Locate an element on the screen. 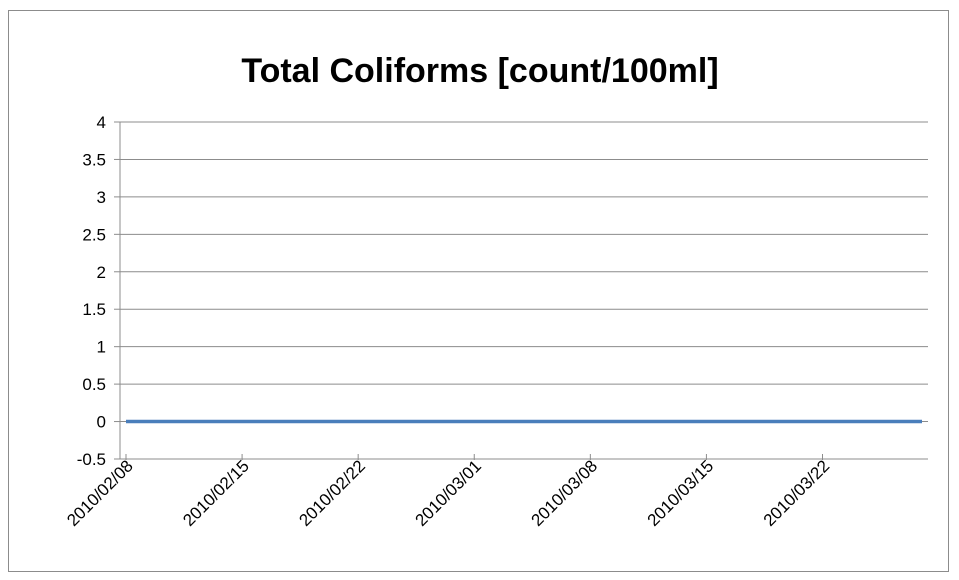 The width and height of the screenshot is (959, 580). y-tick-label: 1.5 is located at coordinates (94, 309).